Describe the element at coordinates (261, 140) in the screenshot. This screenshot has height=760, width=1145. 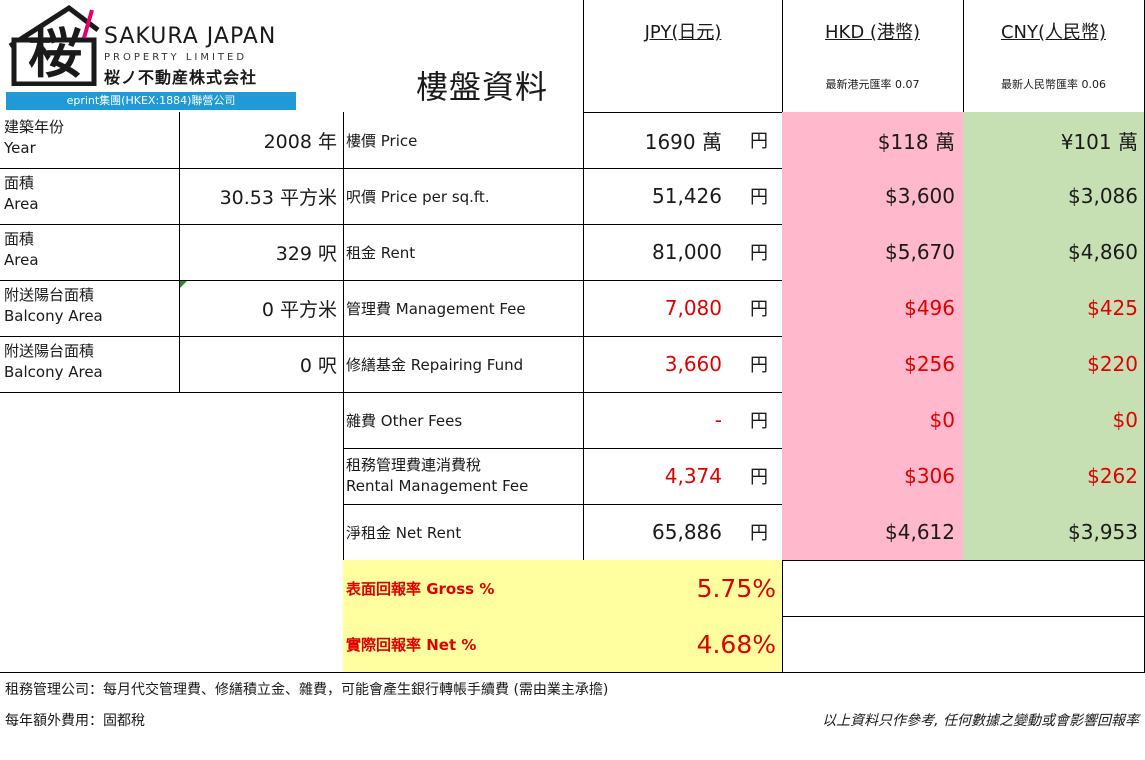
I see `left-value-year: 2008 年` at that location.